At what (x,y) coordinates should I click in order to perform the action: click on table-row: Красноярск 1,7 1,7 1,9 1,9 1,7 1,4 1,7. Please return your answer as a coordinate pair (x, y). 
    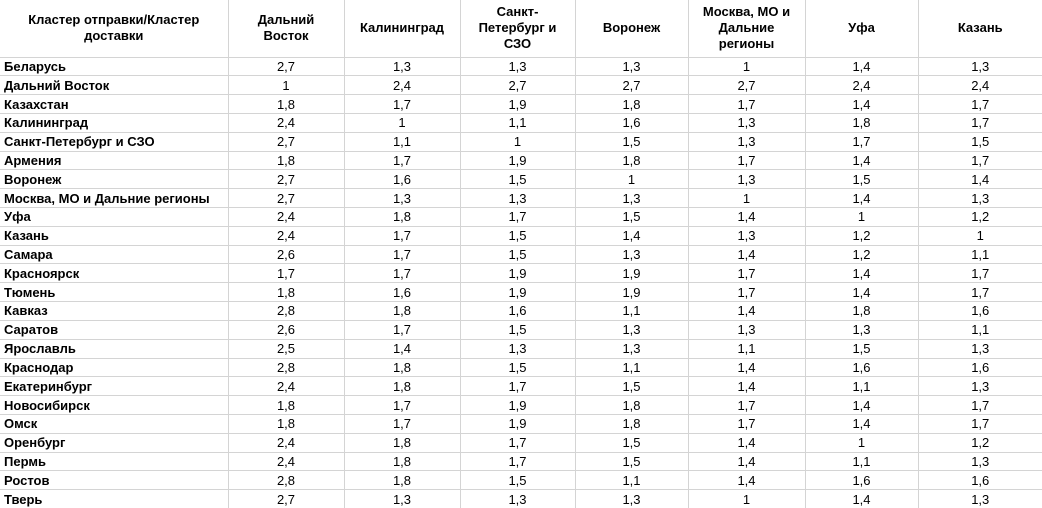
    Looking at the image, I should click on (521, 273).